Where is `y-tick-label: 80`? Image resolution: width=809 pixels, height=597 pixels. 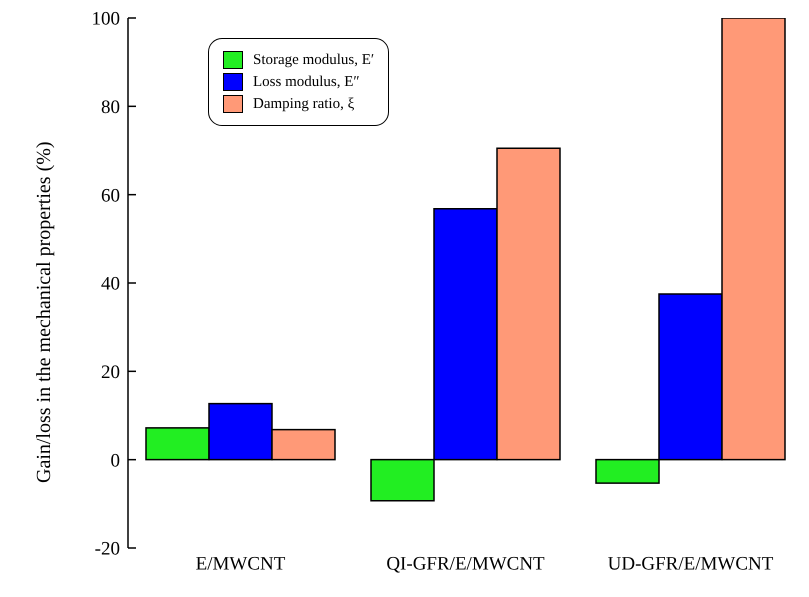
y-tick-label: 80 is located at coordinates (110, 107).